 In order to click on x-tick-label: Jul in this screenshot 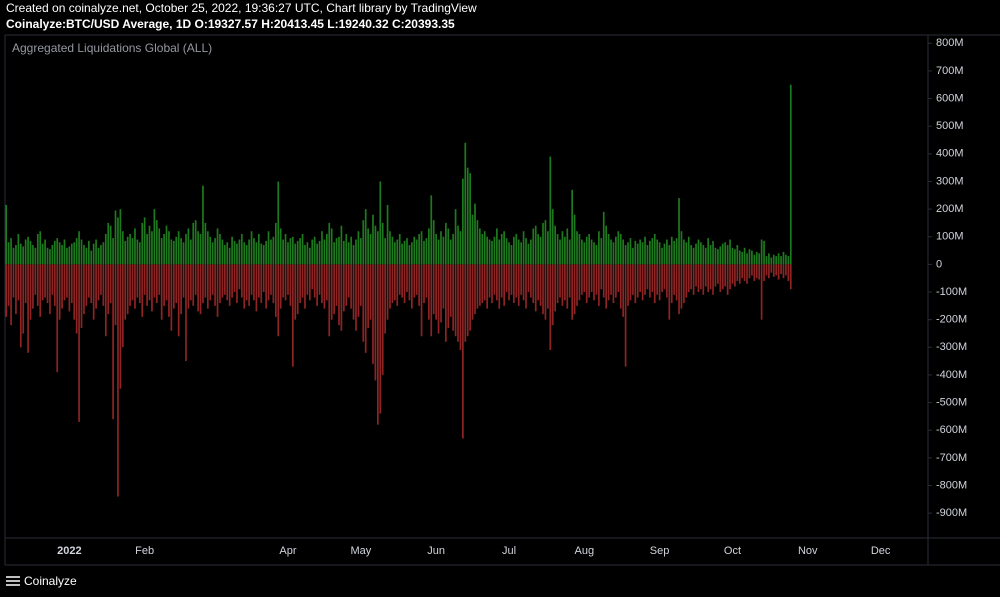, I will do `click(509, 551)`.